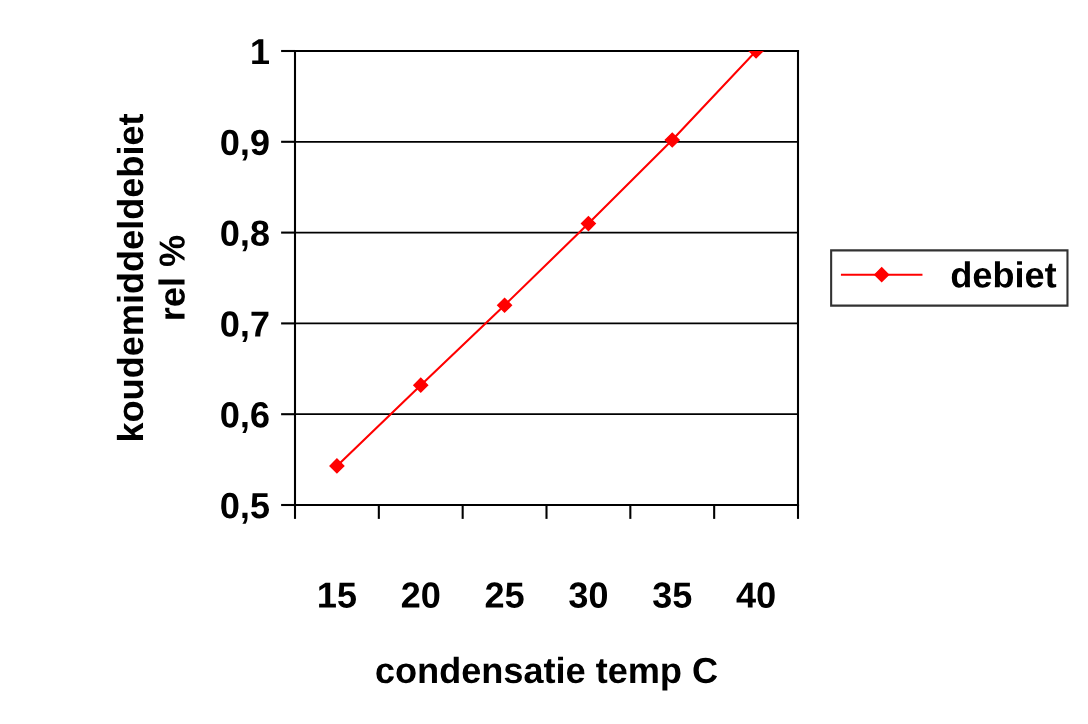 The width and height of the screenshot is (1088, 724). Describe the element at coordinates (547, 673) in the screenshot. I see `x-axis-title: condensatie temp C` at that location.